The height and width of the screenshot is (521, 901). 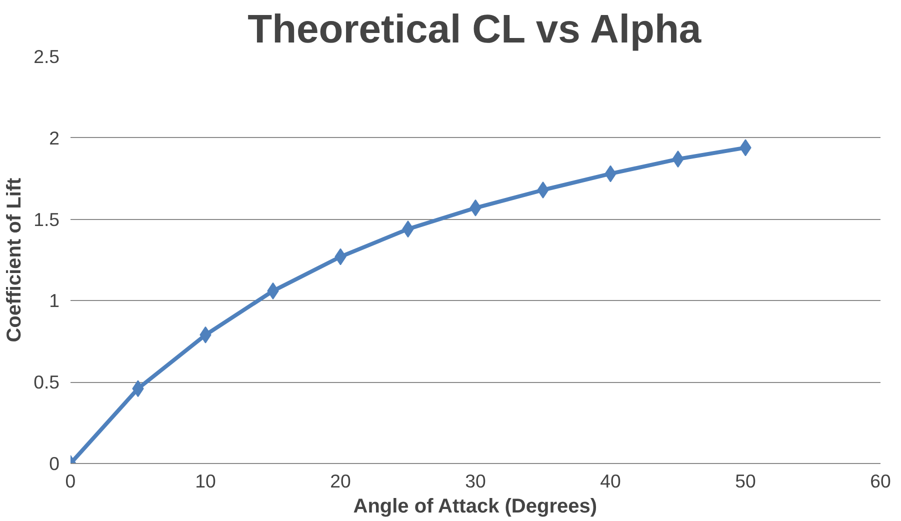 What do you see at coordinates (475, 30) in the screenshot?
I see `chart-title: Theoretical CL vs Alpha` at bounding box center [475, 30].